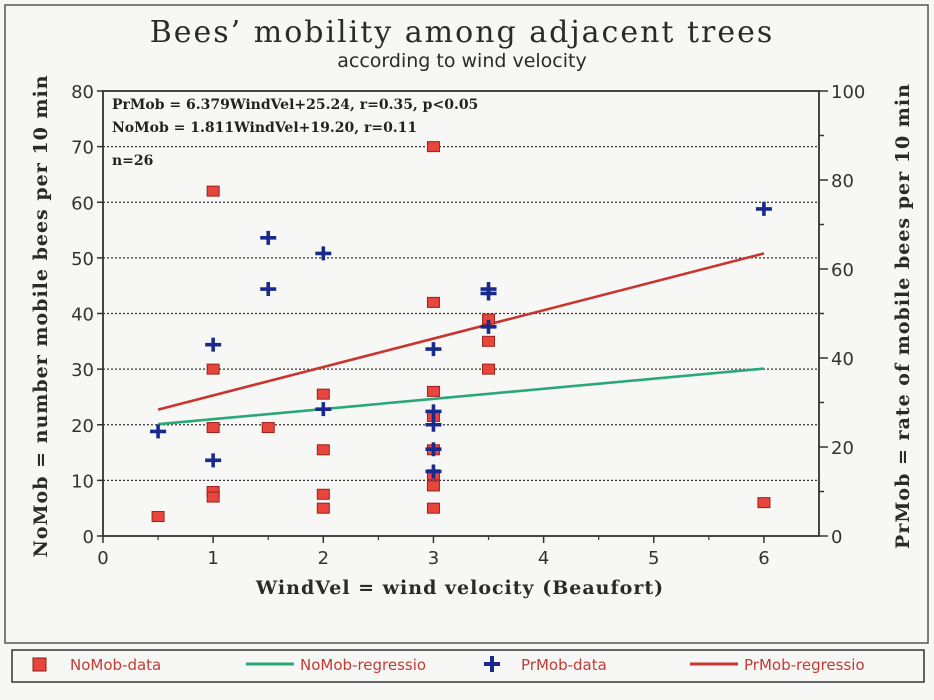 Image resolution: width=934 pixels, height=700 pixels. What do you see at coordinates (82, 259) in the screenshot?
I see `y-left-tick-label: 50` at bounding box center [82, 259].